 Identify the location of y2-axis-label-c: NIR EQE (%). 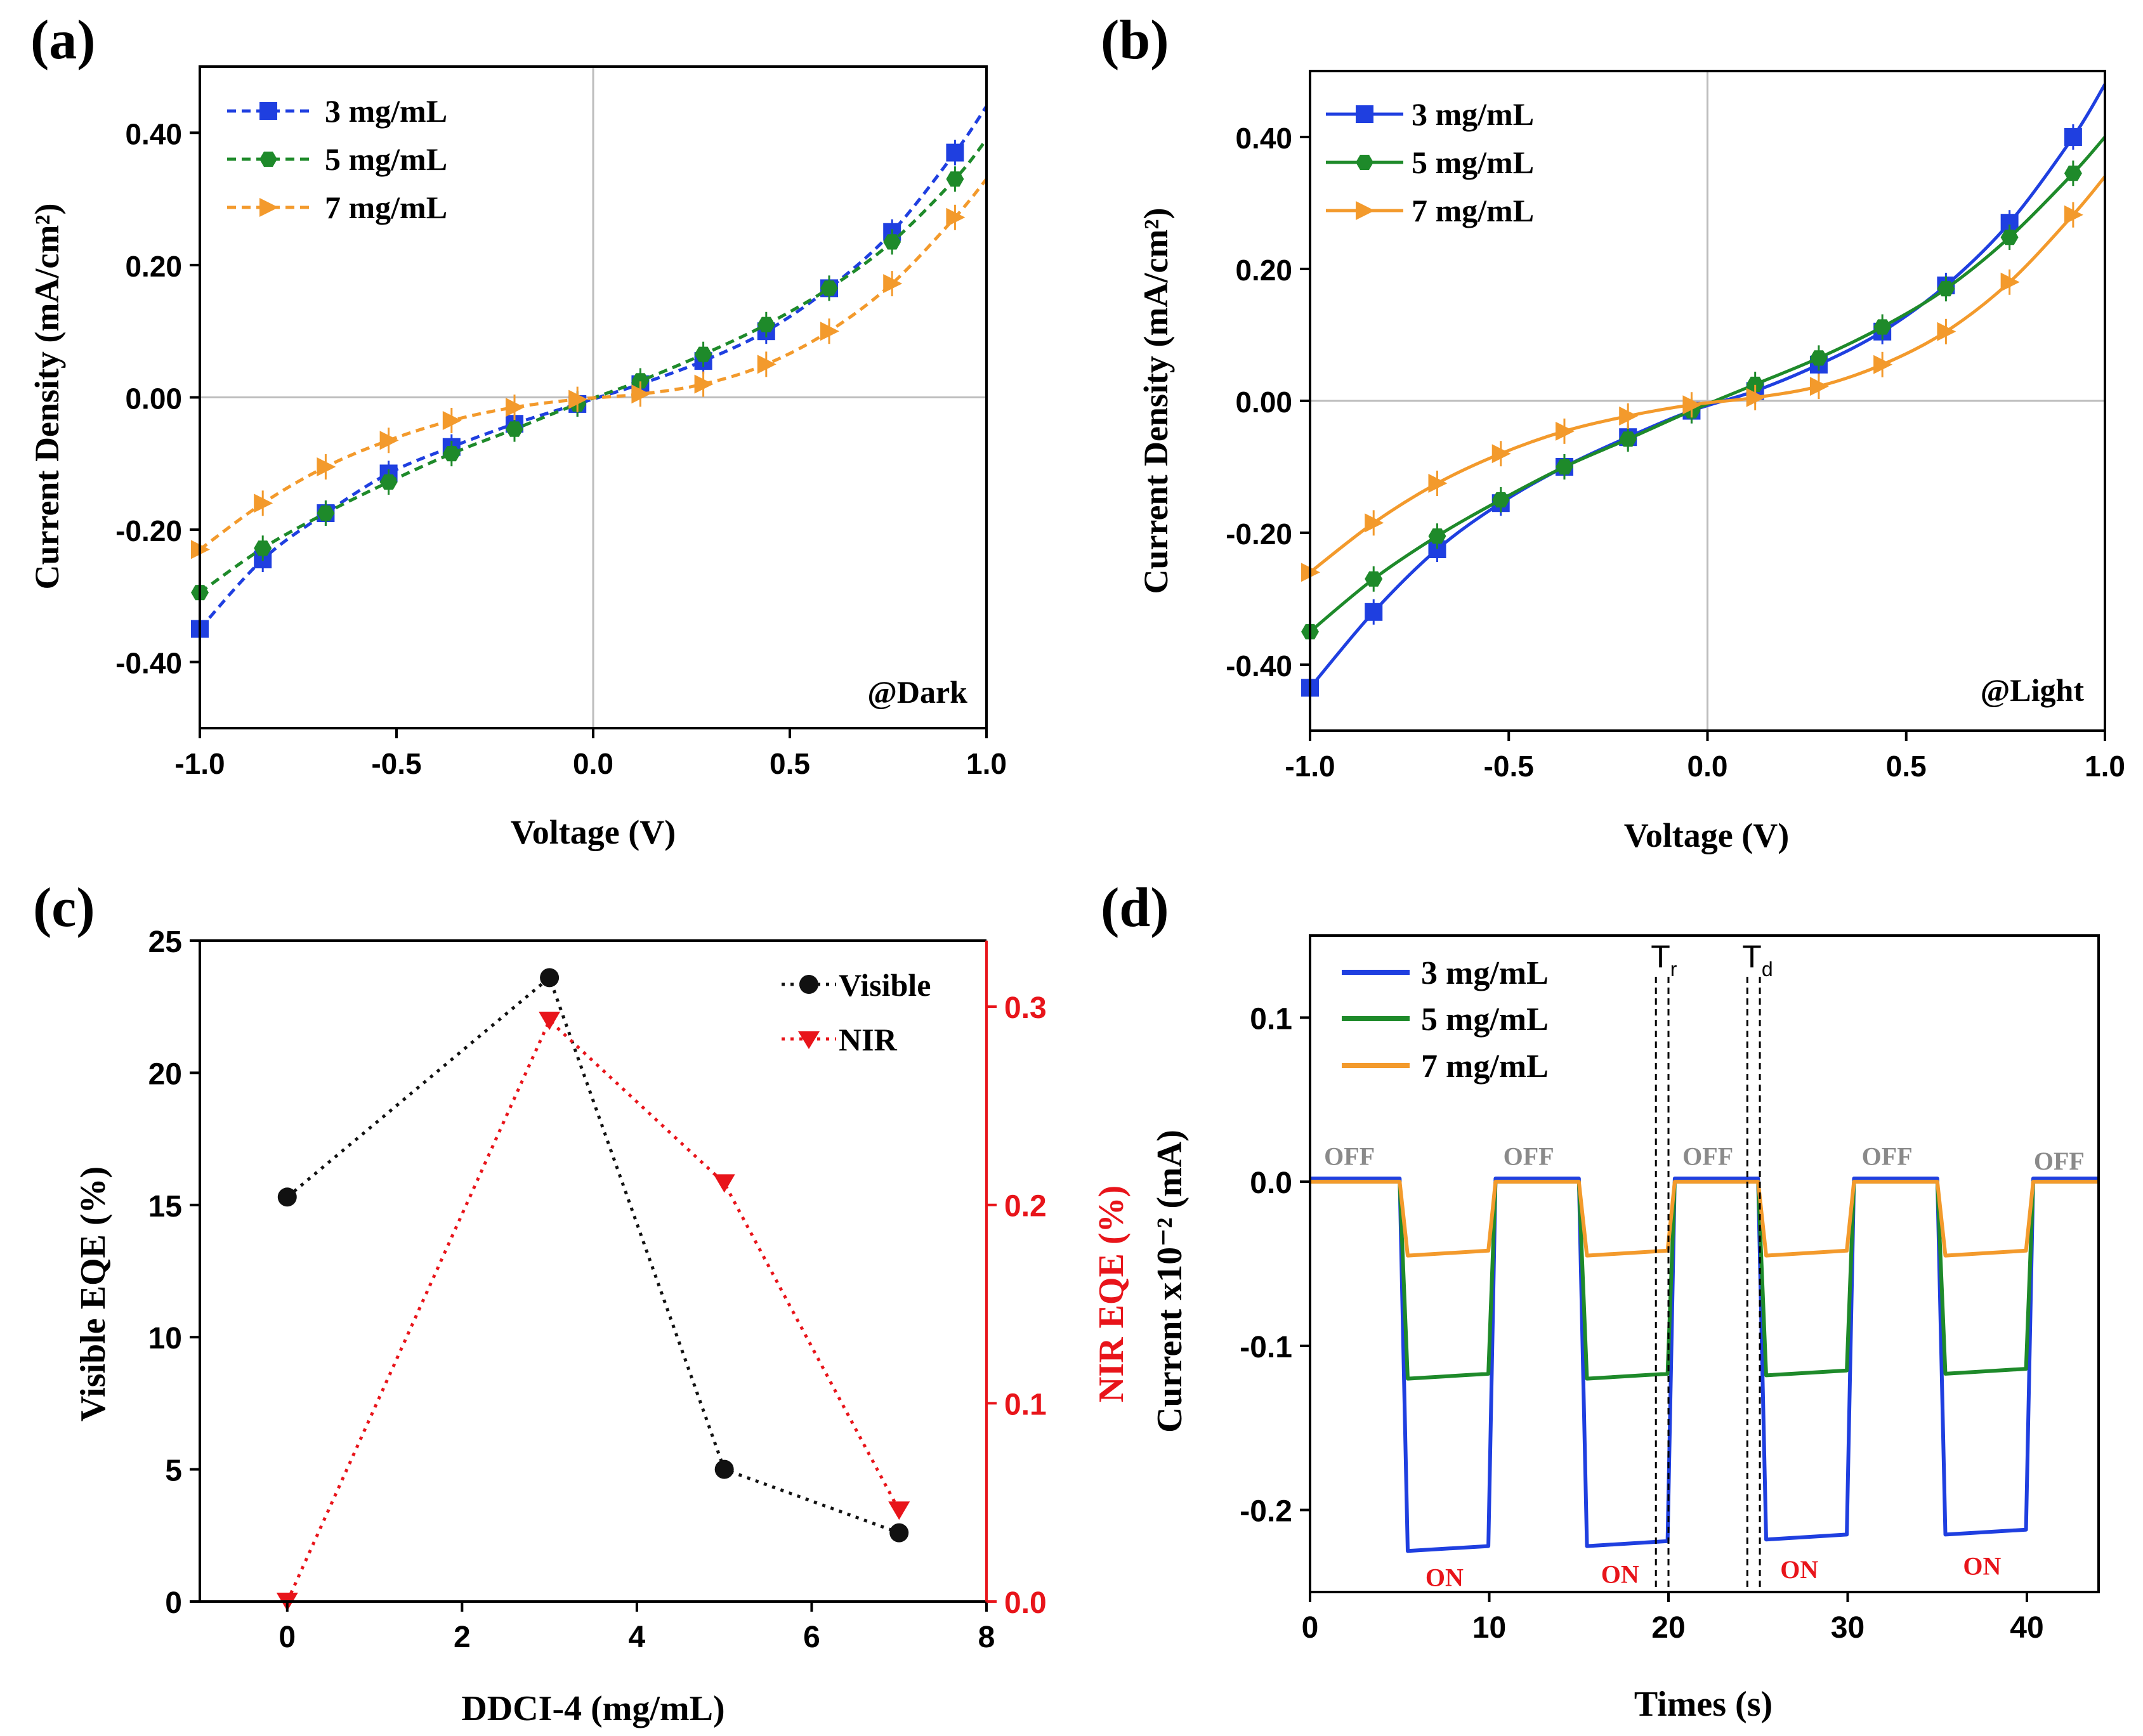
(1111, 1294).